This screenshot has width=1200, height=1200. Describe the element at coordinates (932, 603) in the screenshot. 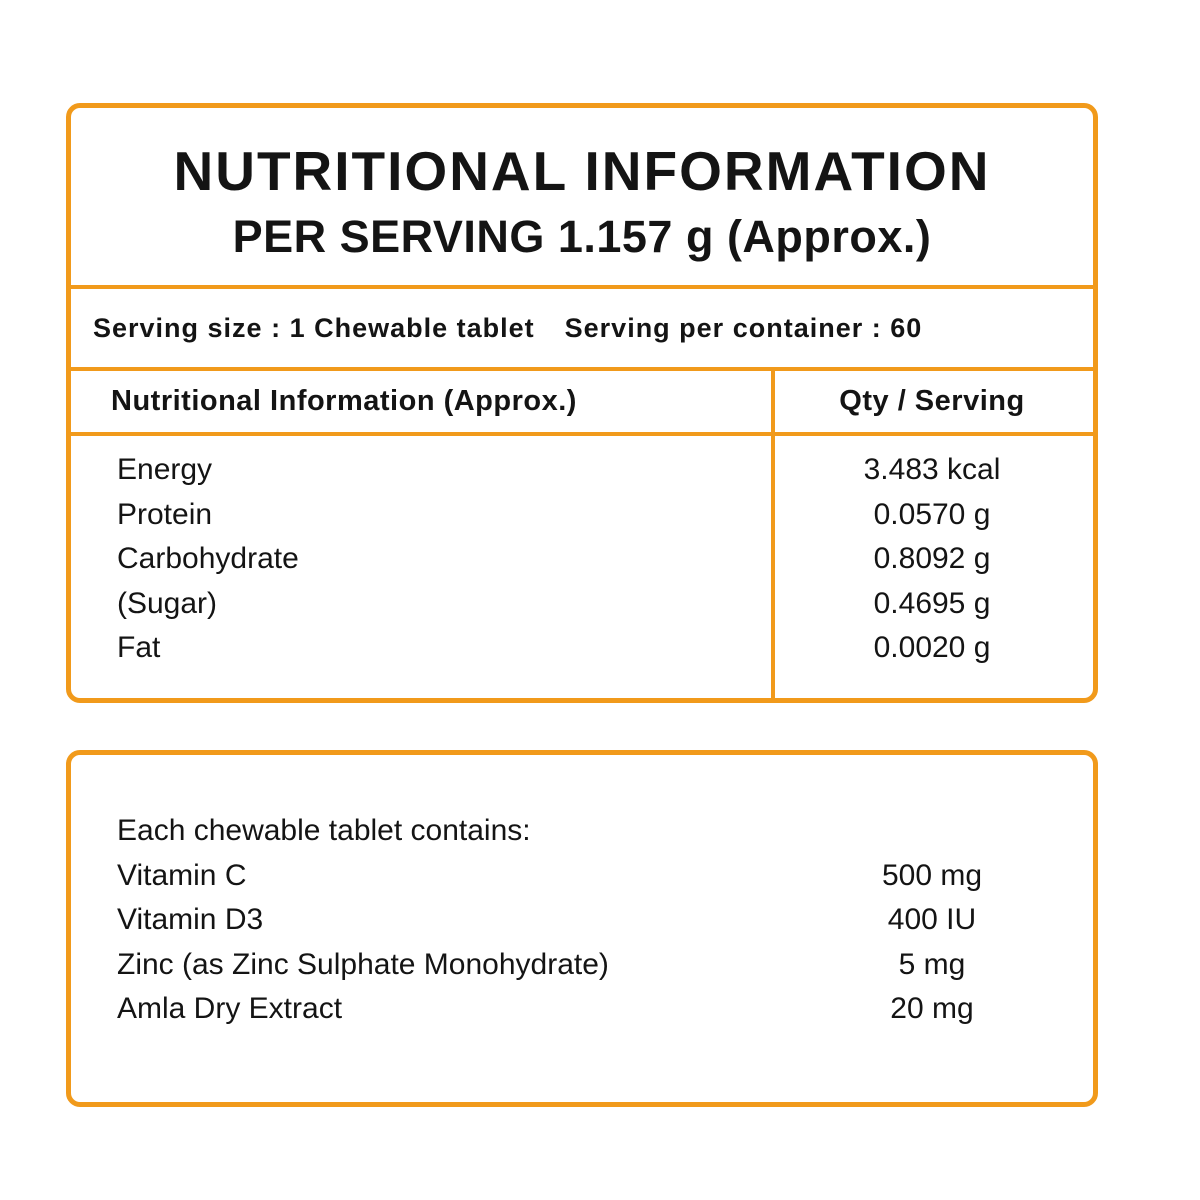

I see `nutrient-qty: 0.4695 g` at that location.